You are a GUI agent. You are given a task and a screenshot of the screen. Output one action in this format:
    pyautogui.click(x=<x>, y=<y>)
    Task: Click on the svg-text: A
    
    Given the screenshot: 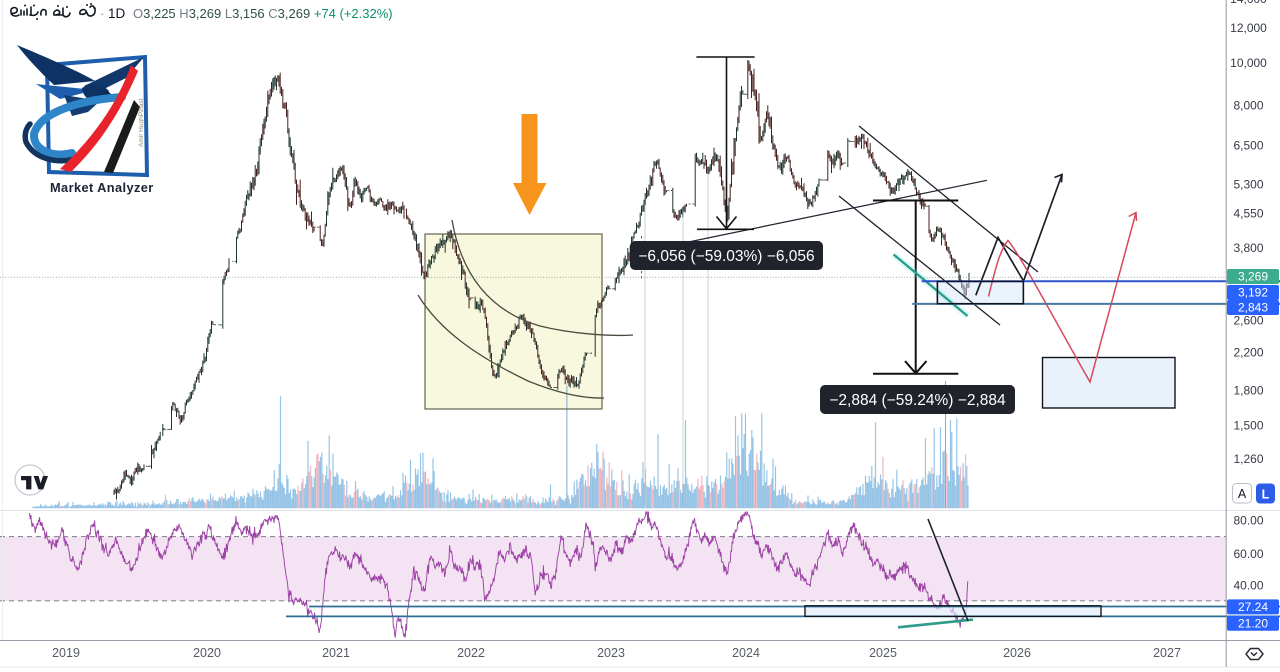 What is the action you would take?
    pyautogui.click(x=1242, y=494)
    